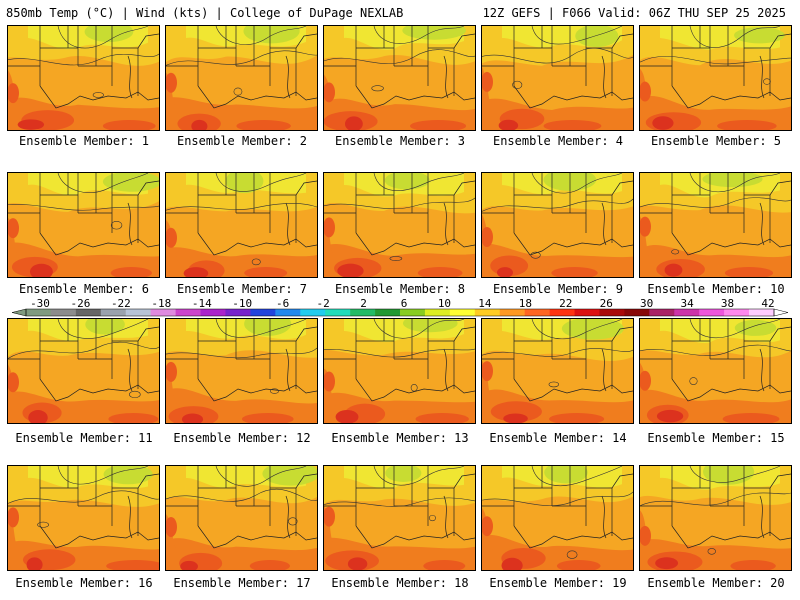 The width and height of the screenshot is (800, 600). Describe the element at coordinates (400, 289) in the screenshot. I see `ensemble-member-label: Ensemble Member: 8` at that location.